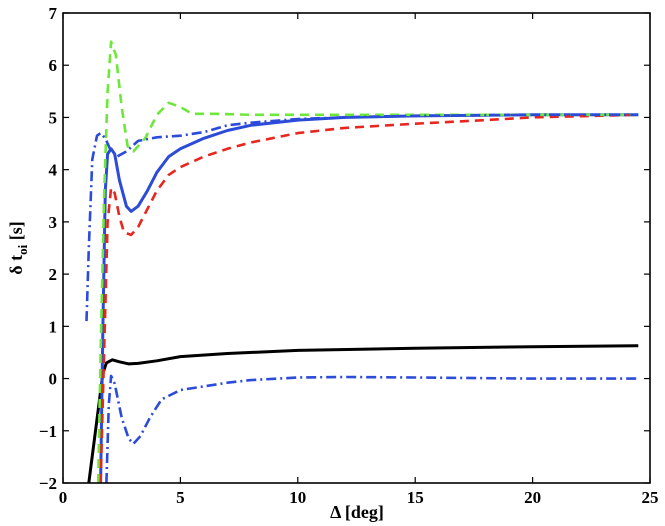 The image size is (665, 526). What do you see at coordinates (650, 497) in the screenshot?
I see `x-tick-label: 25` at bounding box center [650, 497].